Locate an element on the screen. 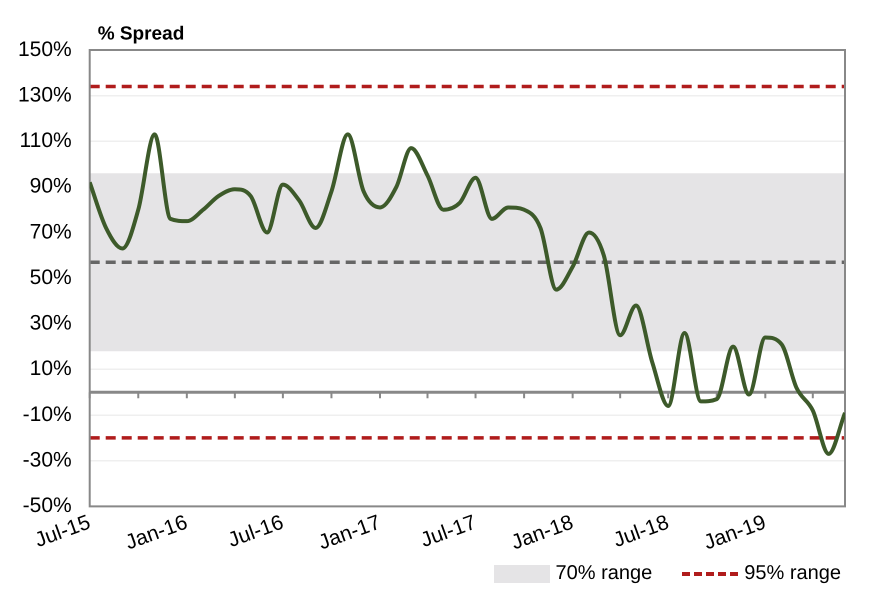 The width and height of the screenshot is (871, 600). y-tick-label: 70% is located at coordinates (51, 232).